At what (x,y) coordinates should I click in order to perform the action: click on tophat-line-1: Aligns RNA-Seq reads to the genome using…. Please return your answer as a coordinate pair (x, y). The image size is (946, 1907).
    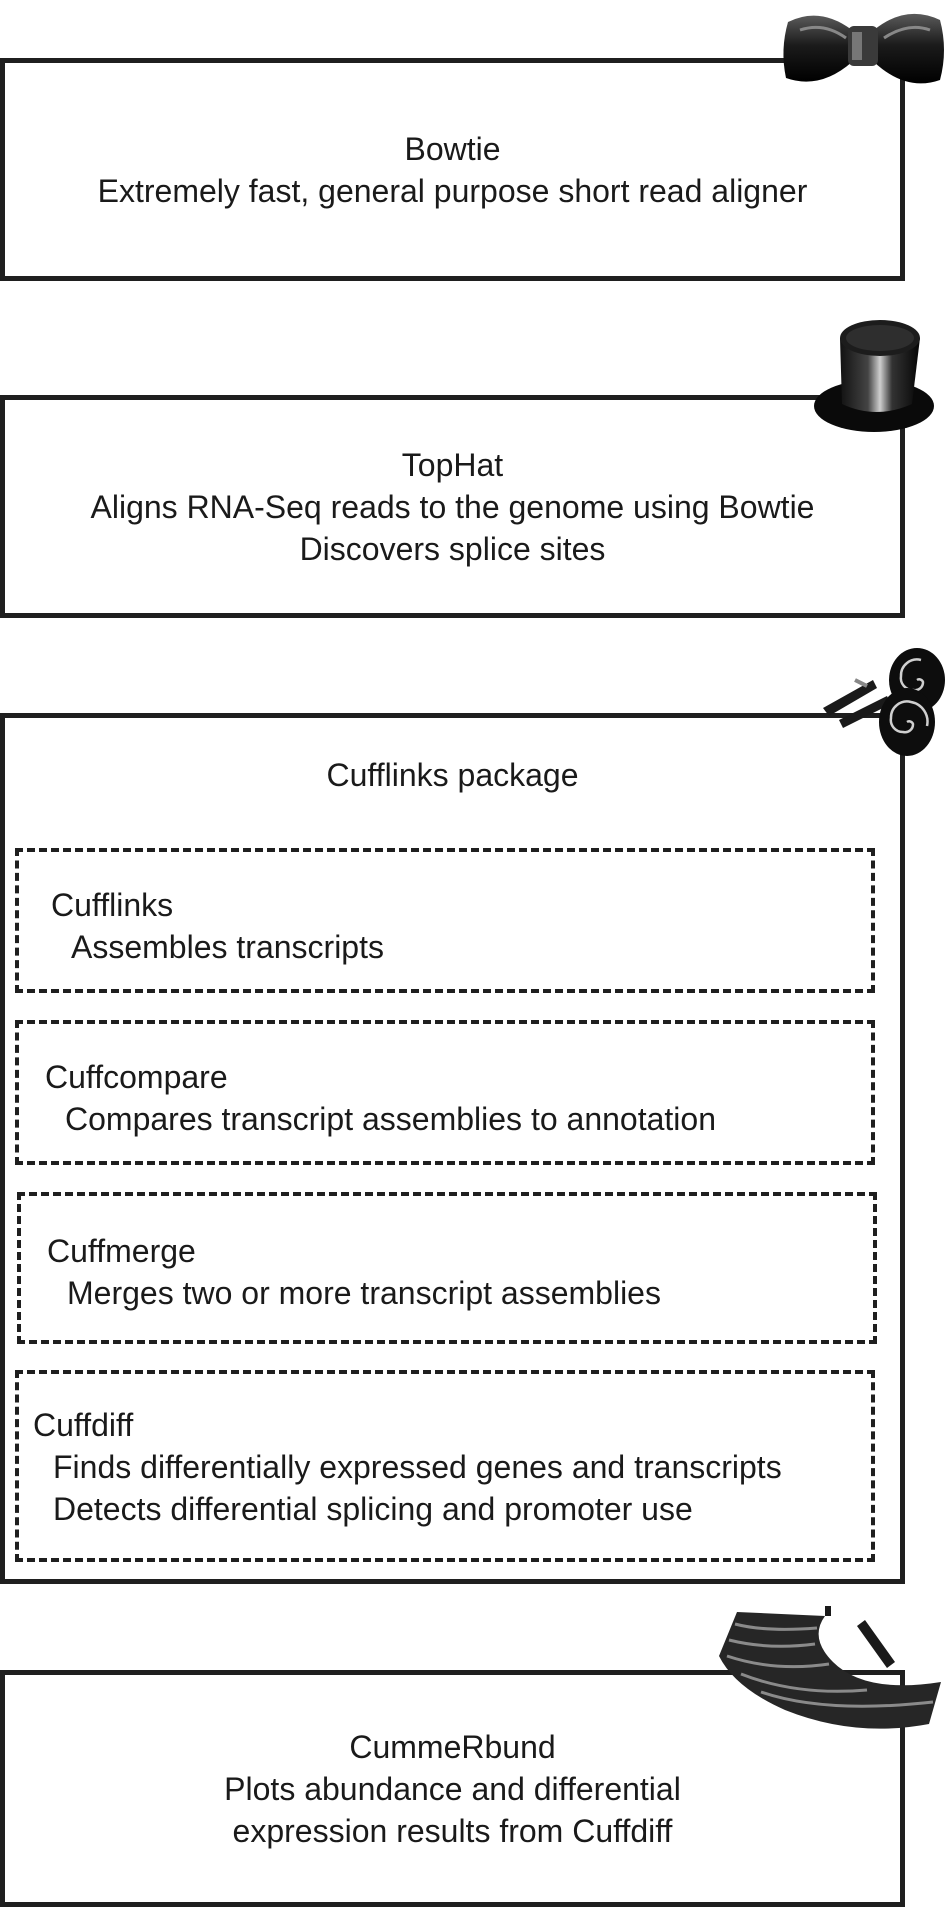
    Looking at the image, I should click on (452, 506).